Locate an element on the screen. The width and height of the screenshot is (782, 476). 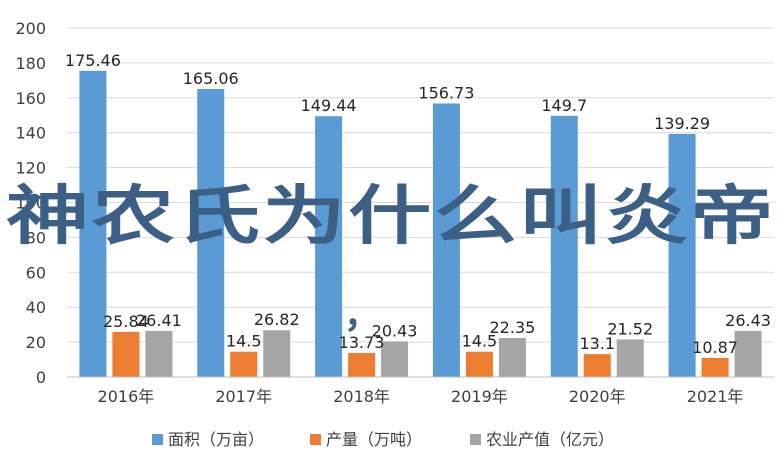
y-tick-label: 40 is located at coordinates (36, 307).